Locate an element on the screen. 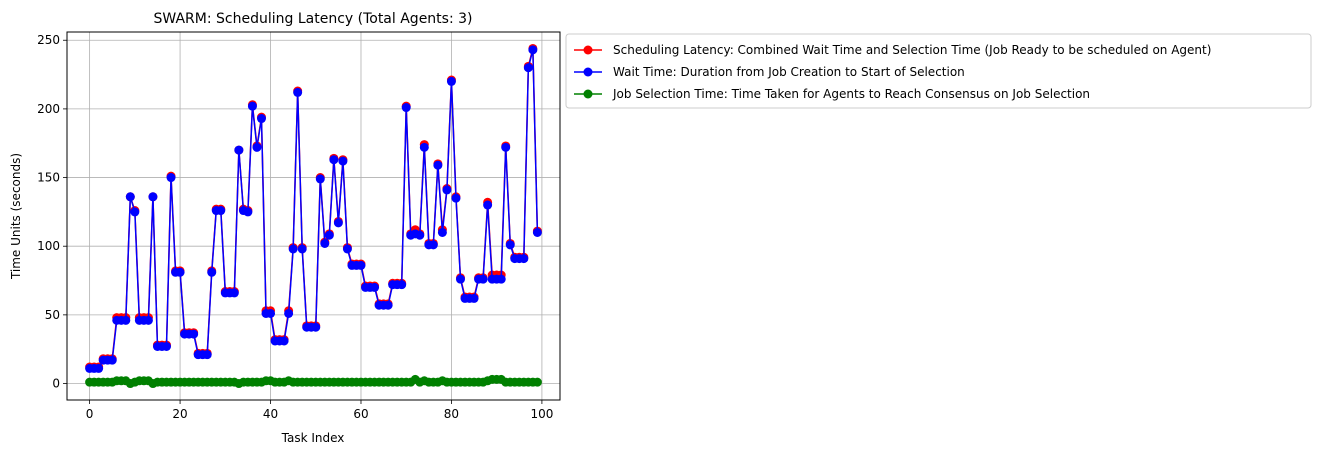 Image resolution: width=1320 pixels, height=455 pixels. y-tick-label: 200 is located at coordinates (48, 109).